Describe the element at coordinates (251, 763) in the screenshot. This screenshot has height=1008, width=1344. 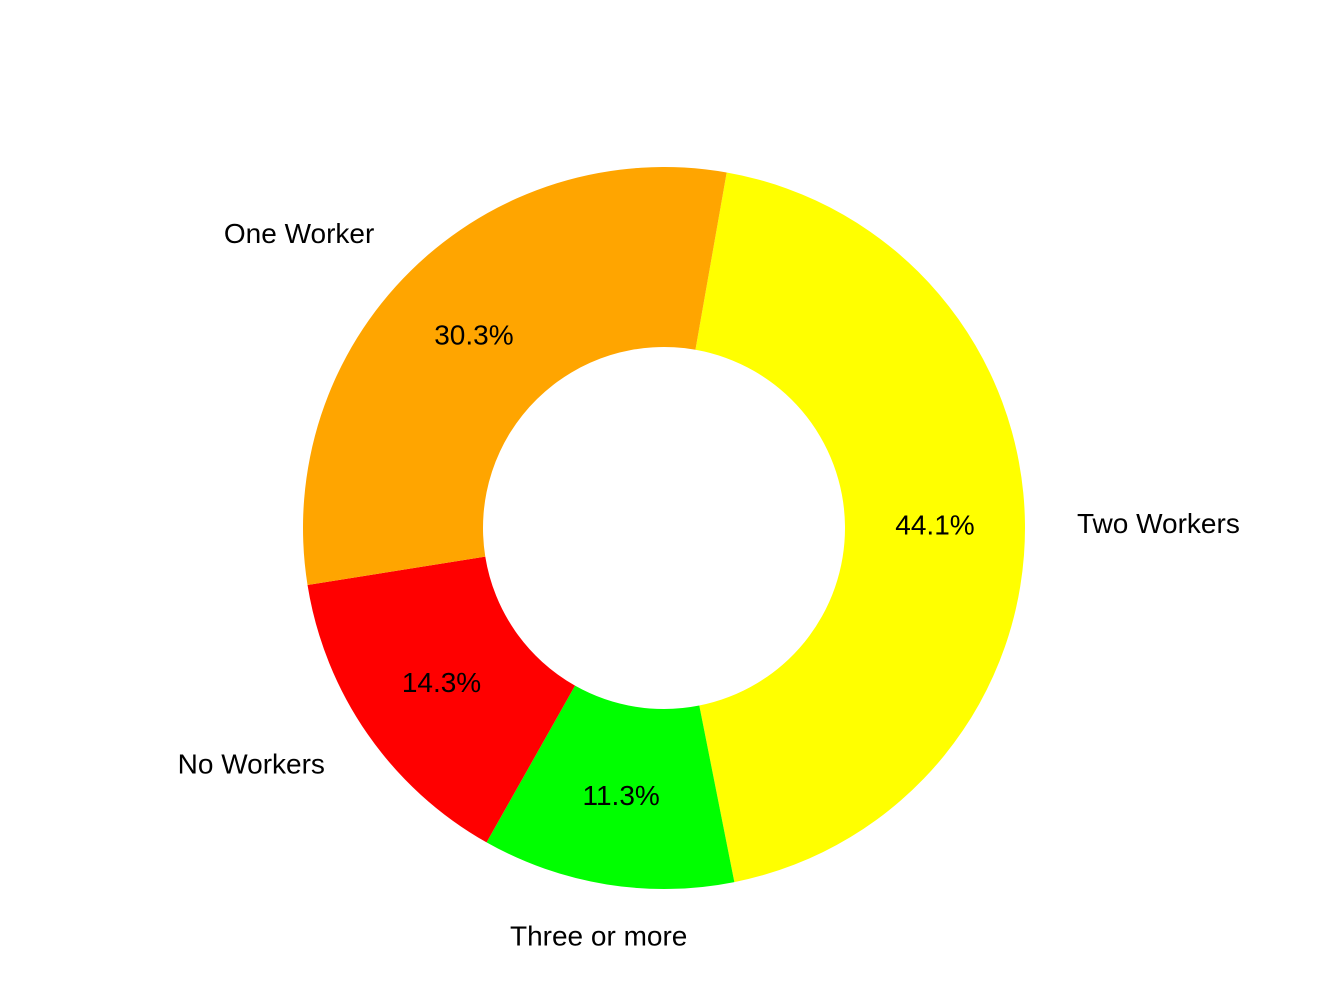
I see `category-label-no-workers: No Workers` at that location.